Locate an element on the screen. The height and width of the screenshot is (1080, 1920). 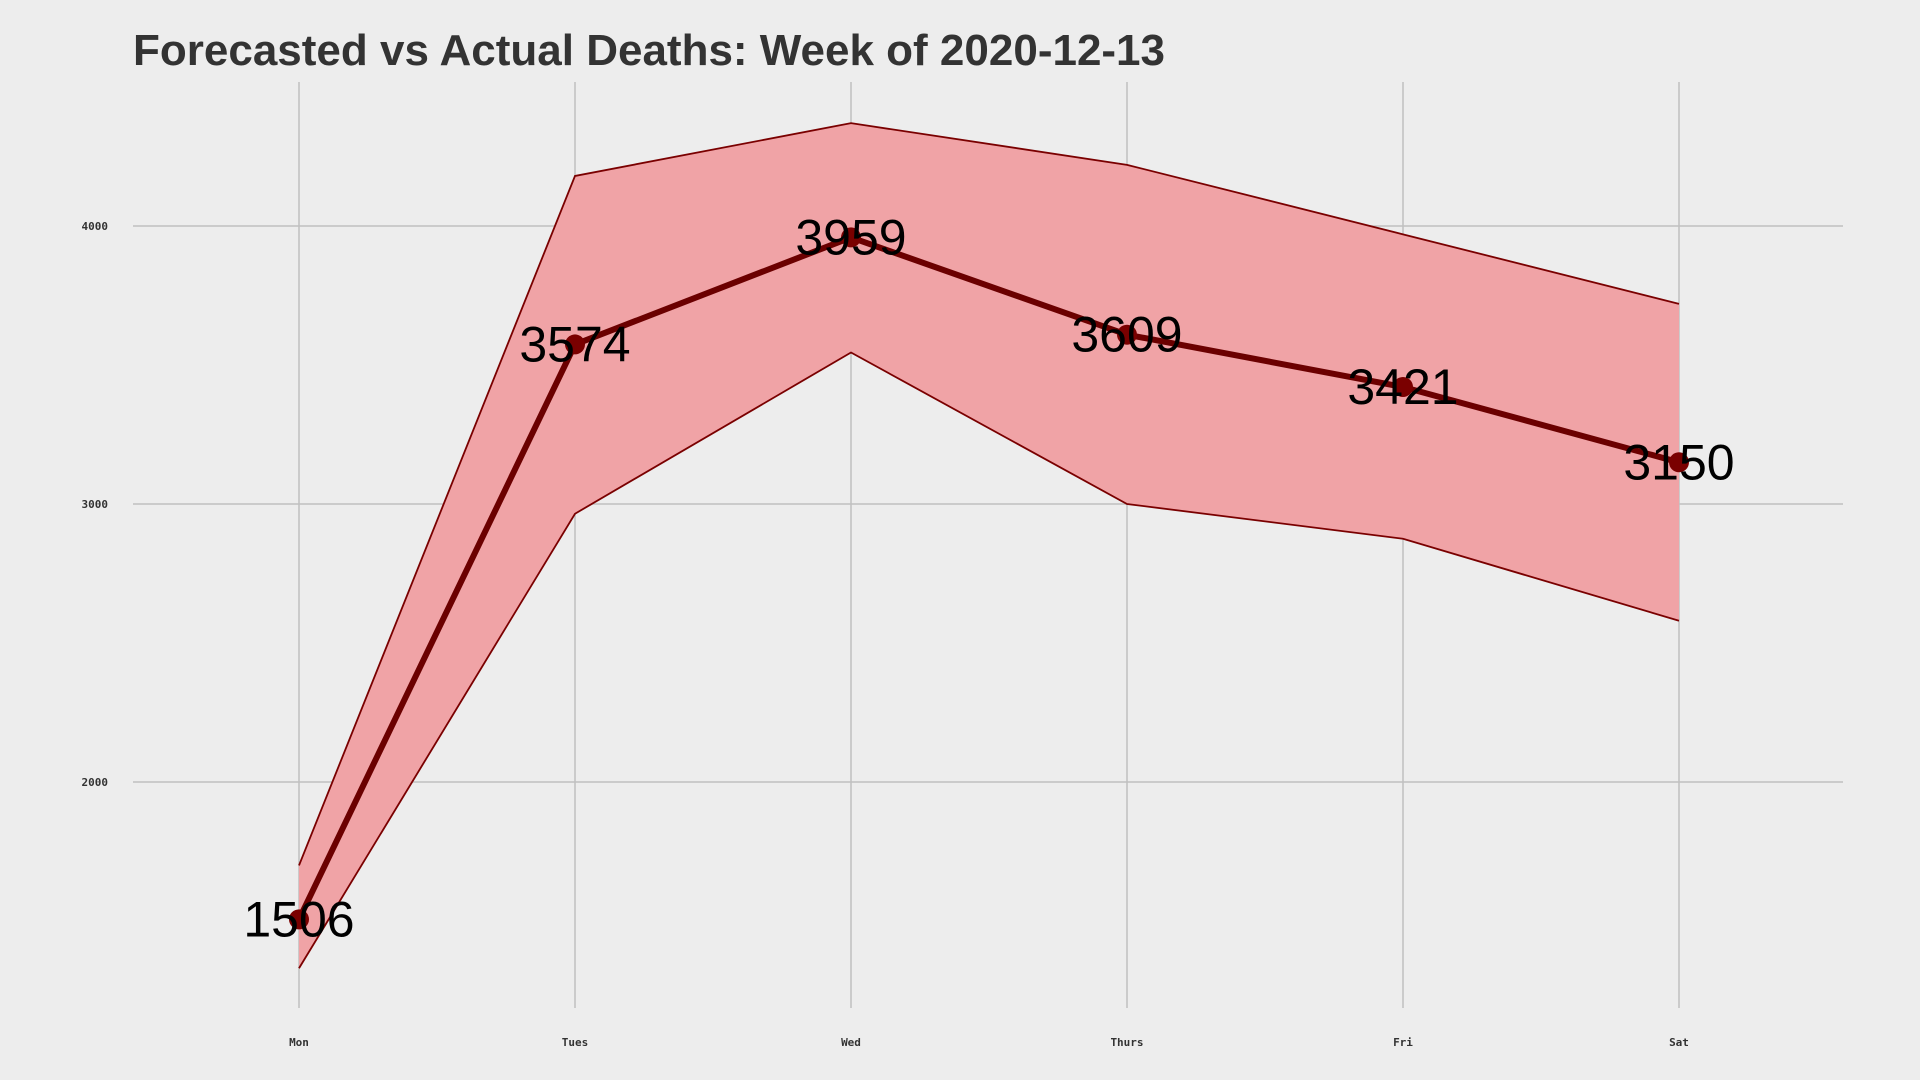
data-label: 3150 is located at coordinates (1678, 462).